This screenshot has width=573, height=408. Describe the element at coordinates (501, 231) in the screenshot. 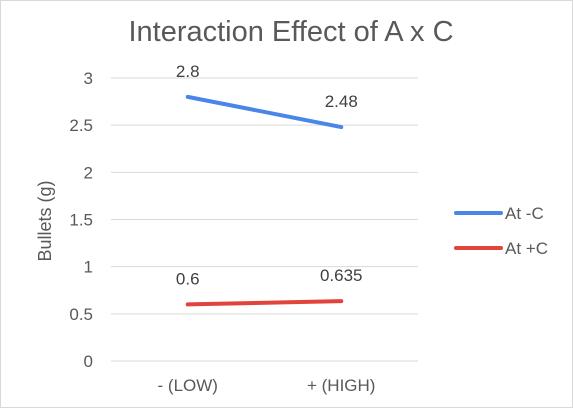

I see `legend: At -C At +C` at that location.